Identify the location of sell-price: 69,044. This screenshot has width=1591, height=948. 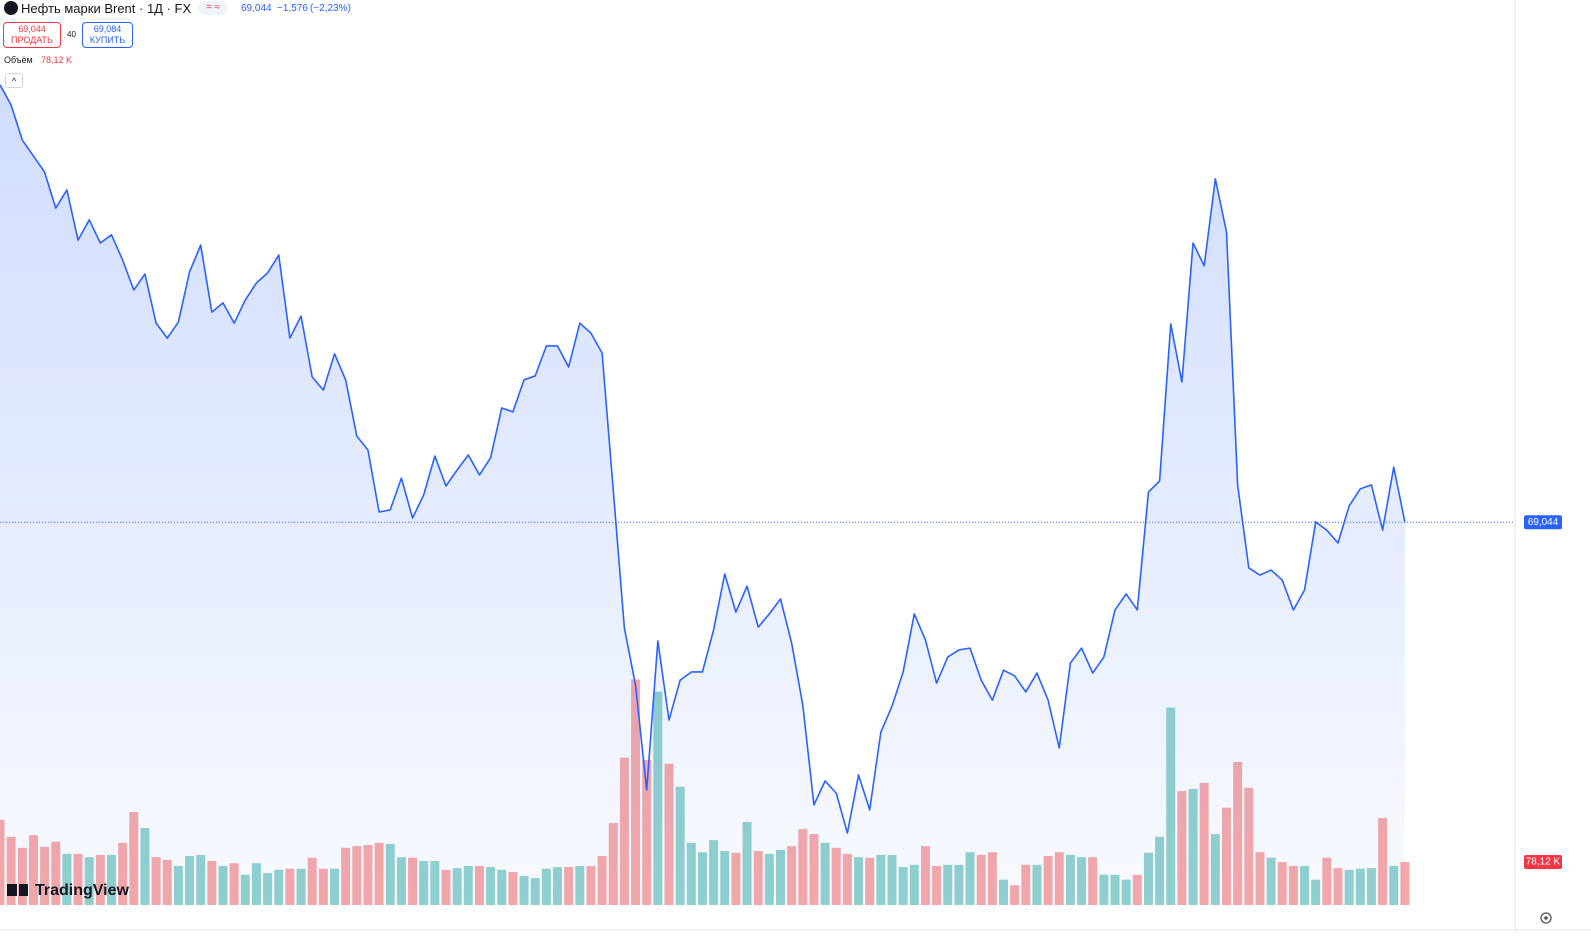
(32, 29).